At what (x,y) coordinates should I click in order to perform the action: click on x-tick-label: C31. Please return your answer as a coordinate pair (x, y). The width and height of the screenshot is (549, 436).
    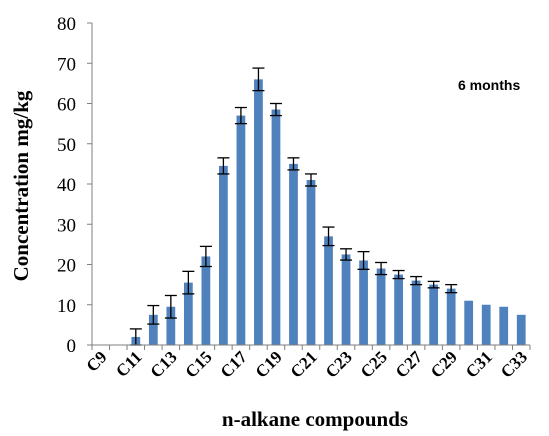
    Looking at the image, I should click on (479, 364).